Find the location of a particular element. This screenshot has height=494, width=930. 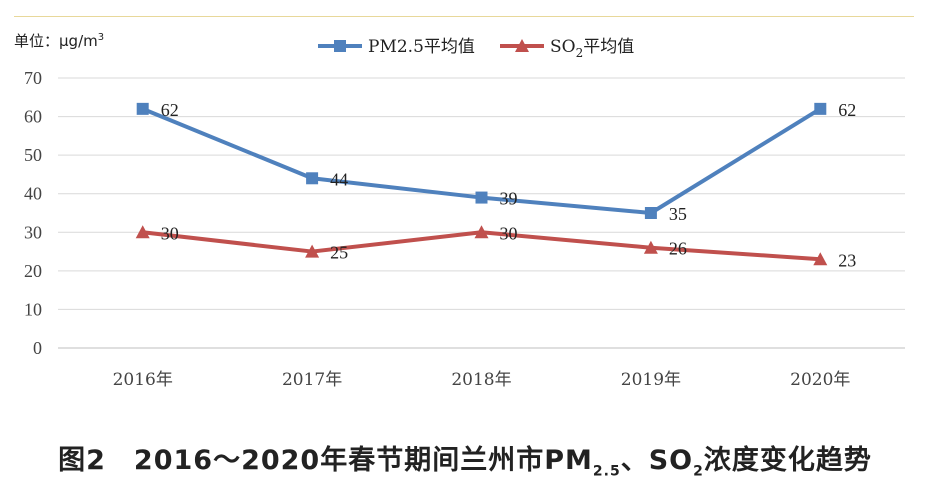

y-tick-label: 50 is located at coordinates (33, 155).